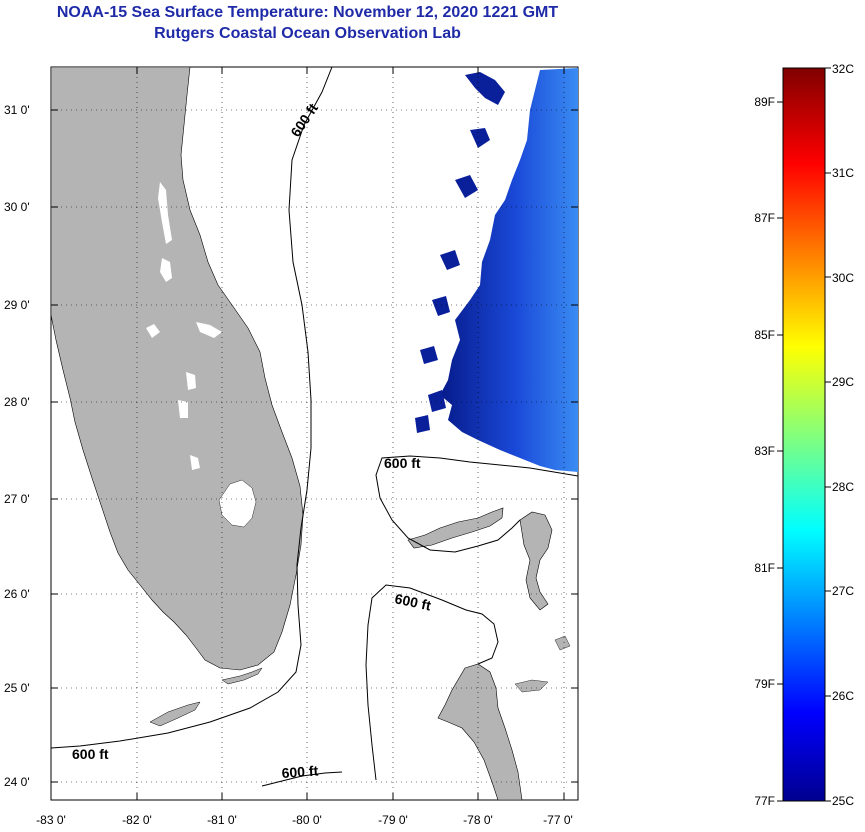  Describe the element at coordinates (764, 801) in the screenshot. I see `colorbar-label-77f: 77F` at that location.